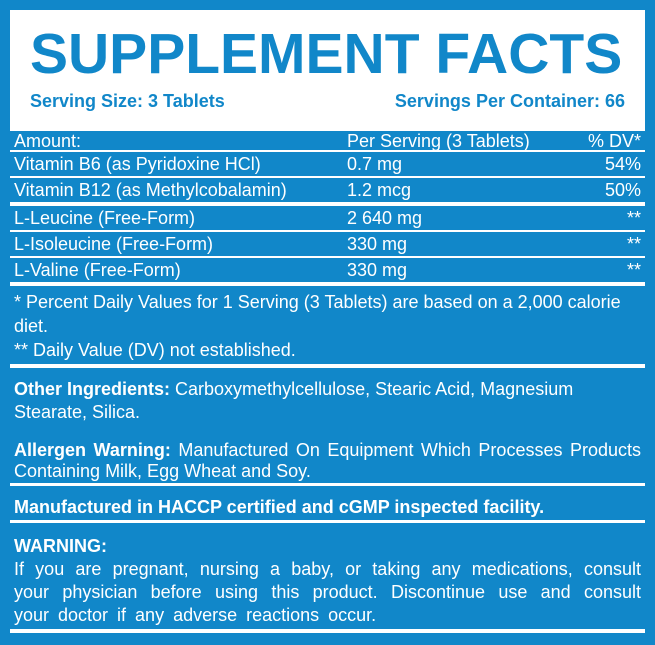 This screenshot has height=645, width=655. Describe the element at coordinates (614, 141) in the screenshot. I see `dv-column-header: % DV*` at that location.